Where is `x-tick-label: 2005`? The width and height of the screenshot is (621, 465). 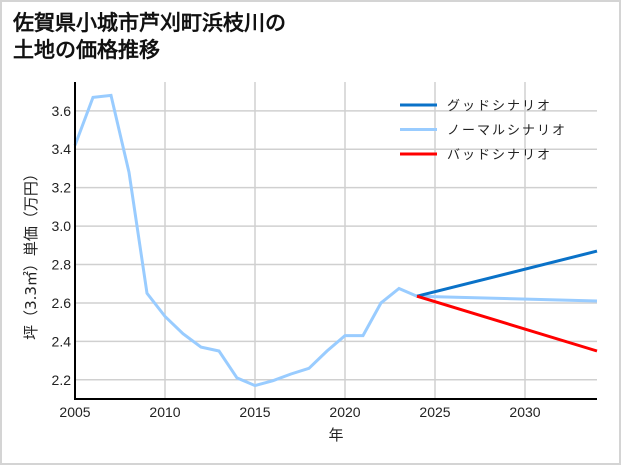 x-tick-label: 2005 is located at coordinates (74, 412).